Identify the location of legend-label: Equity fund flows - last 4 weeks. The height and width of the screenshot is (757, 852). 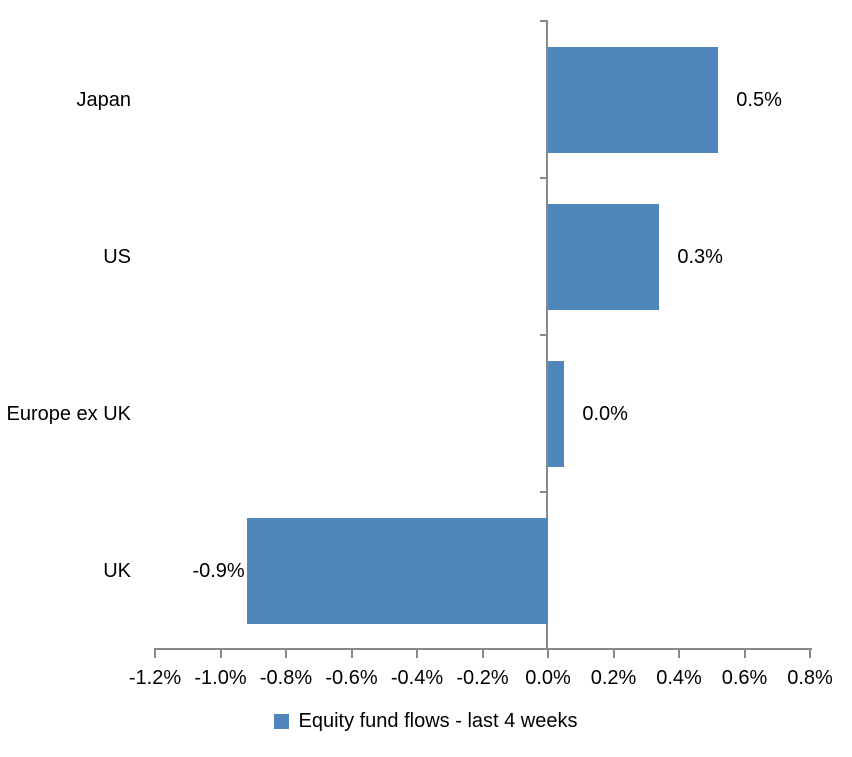
(438, 721).